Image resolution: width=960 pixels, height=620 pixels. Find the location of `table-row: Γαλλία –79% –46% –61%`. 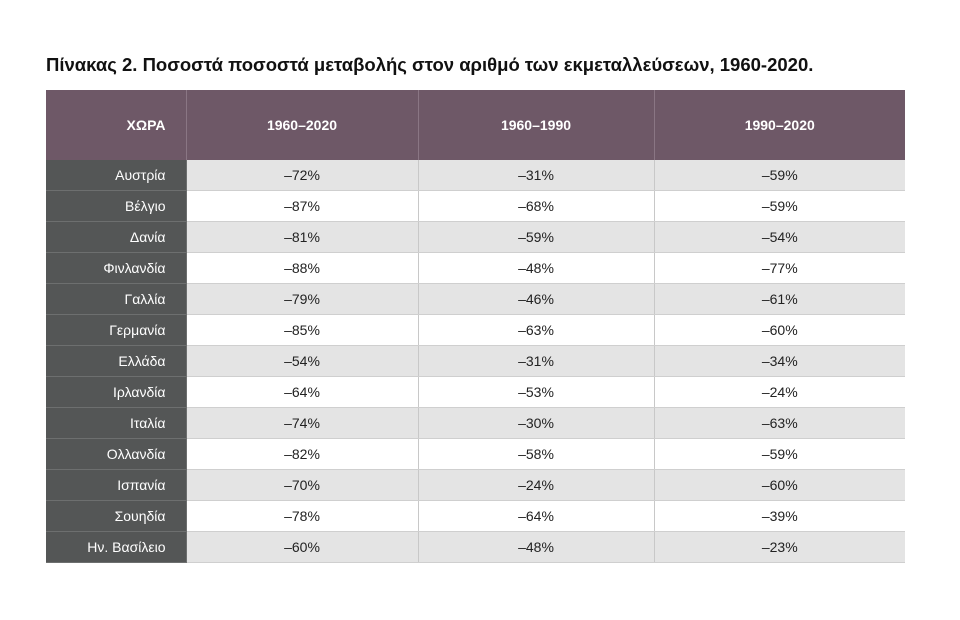

table-row: Γαλλία –79% –46% –61% is located at coordinates (475, 299).